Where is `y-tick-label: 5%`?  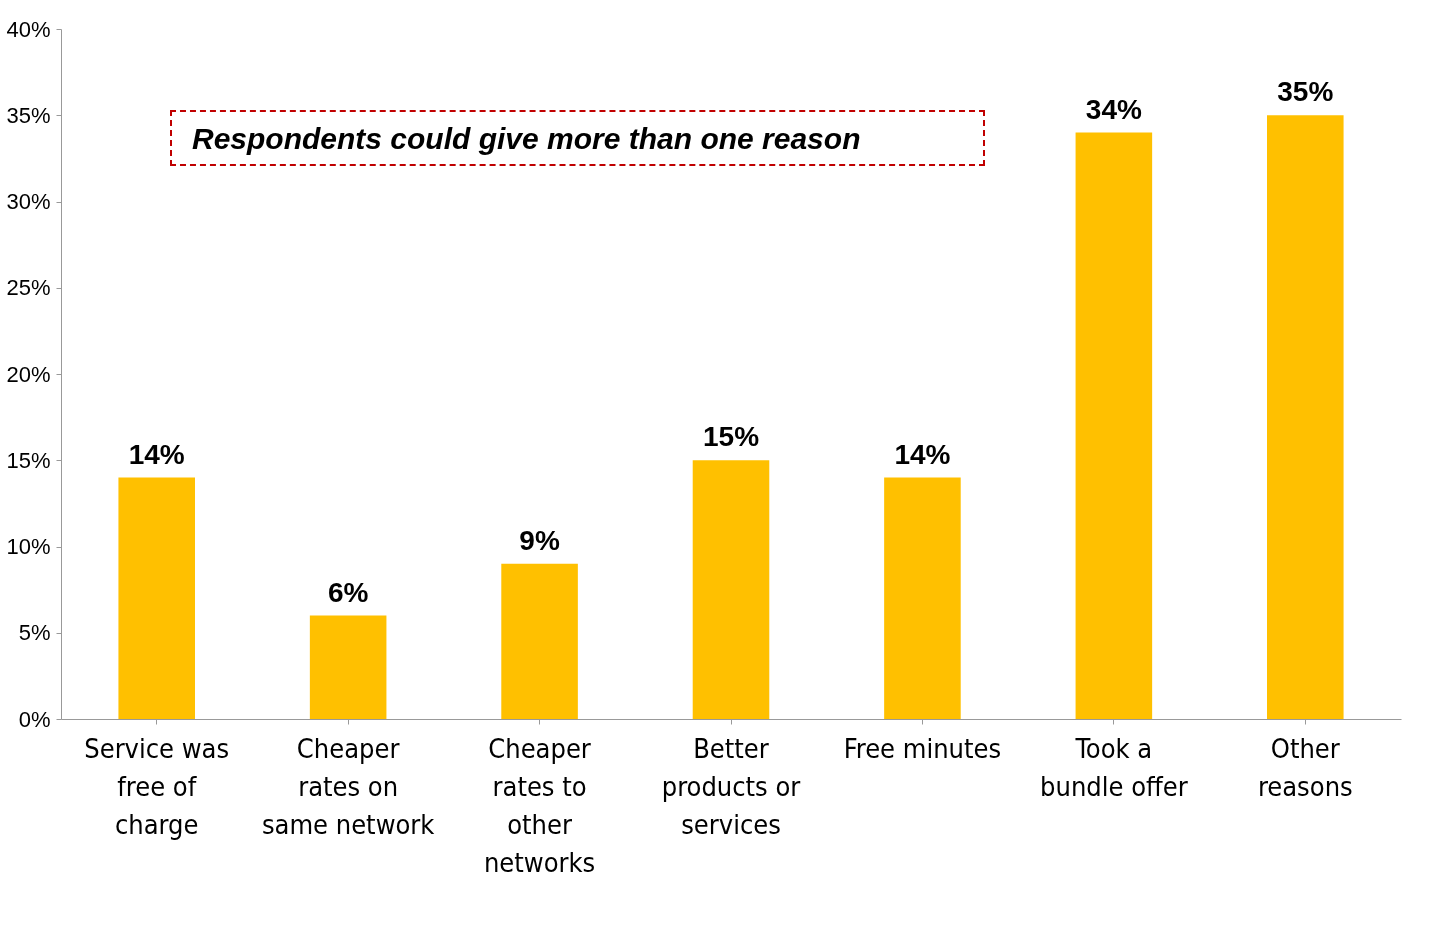
y-tick-label: 5% is located at coordinates (34, 633).